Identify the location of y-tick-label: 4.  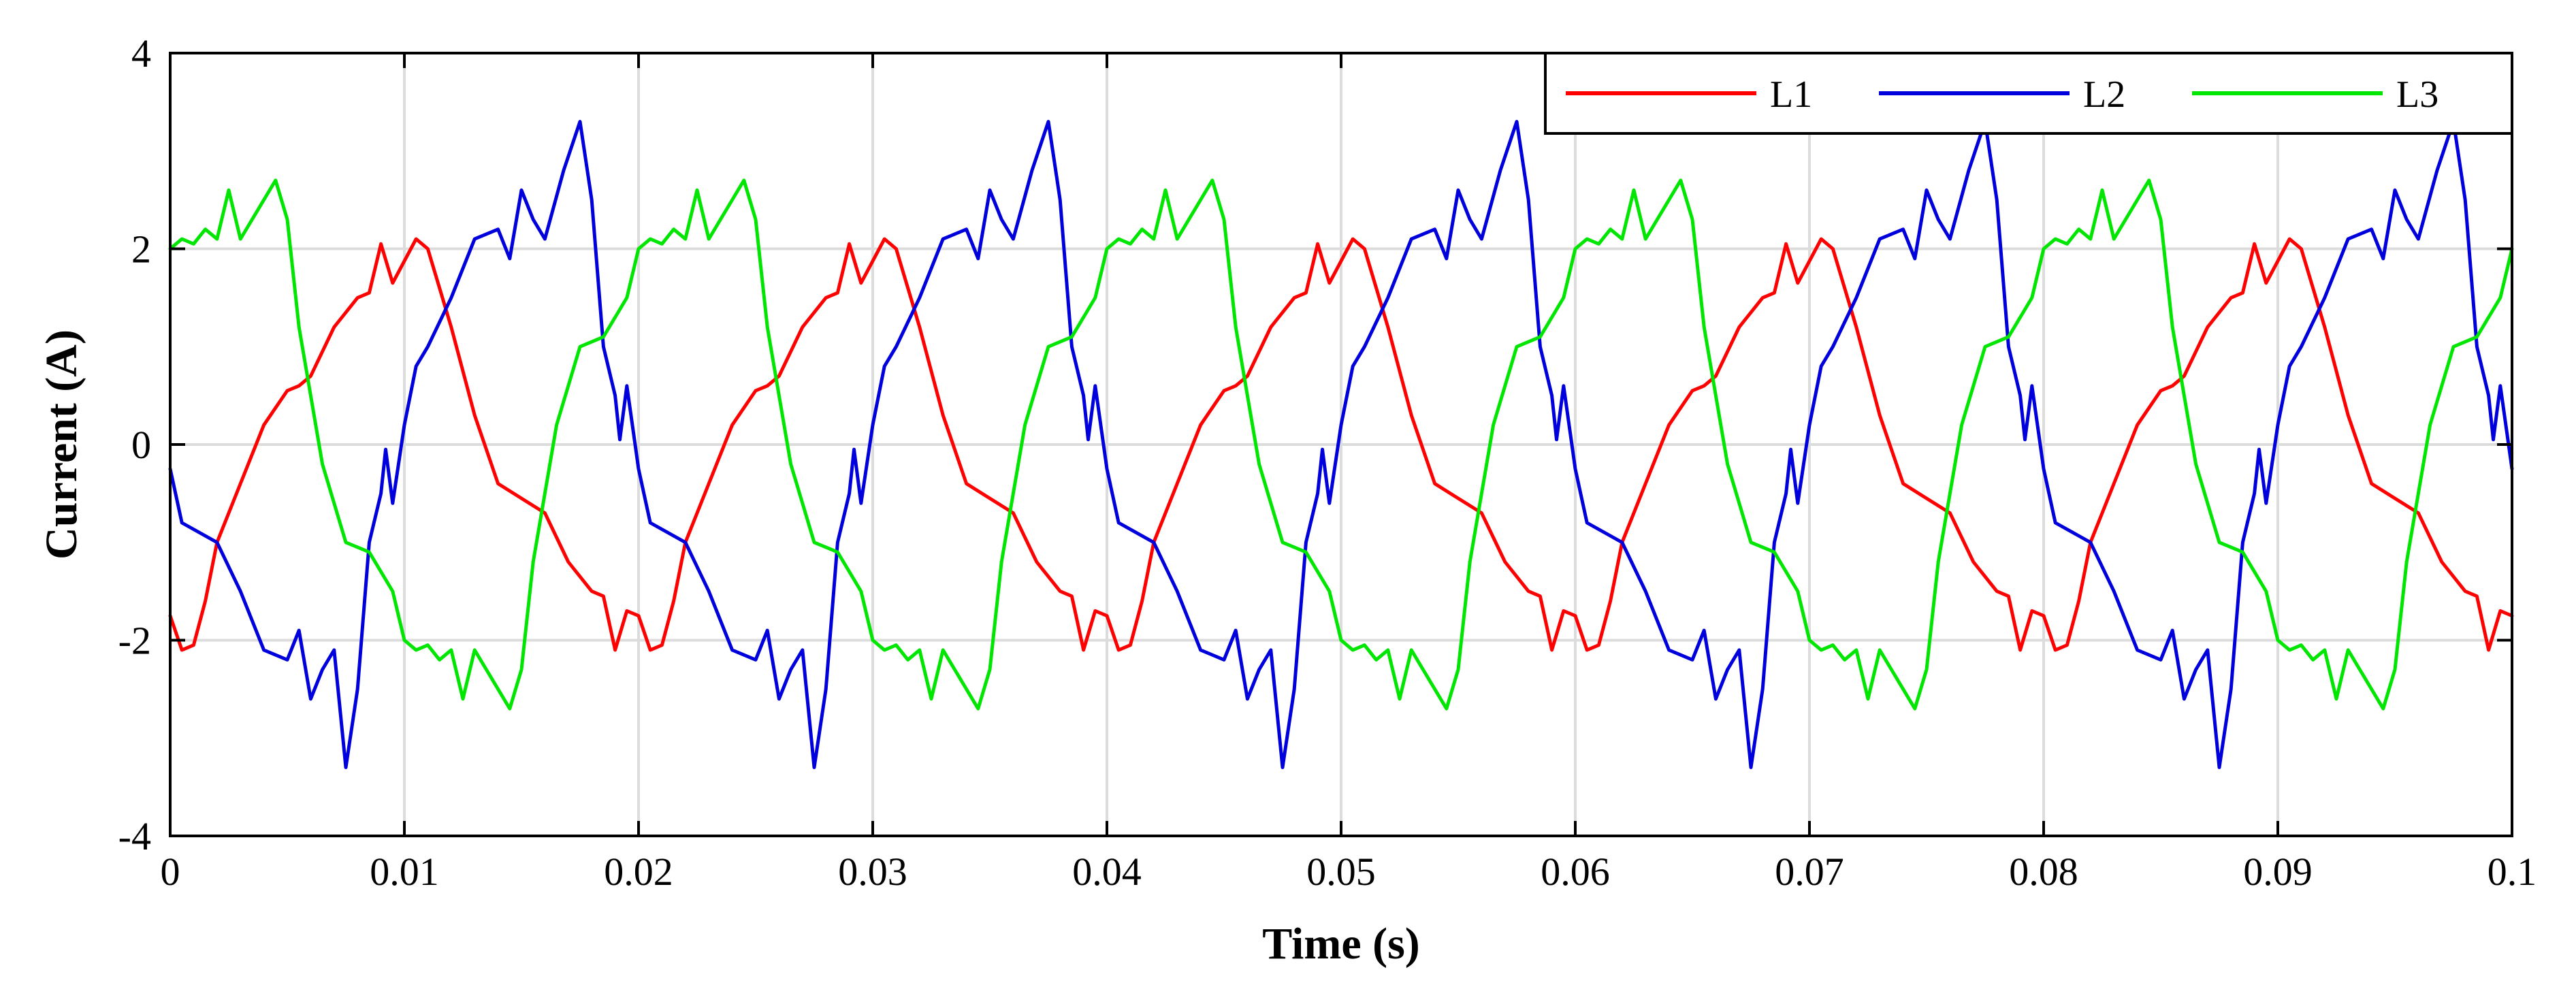
(141, 53).